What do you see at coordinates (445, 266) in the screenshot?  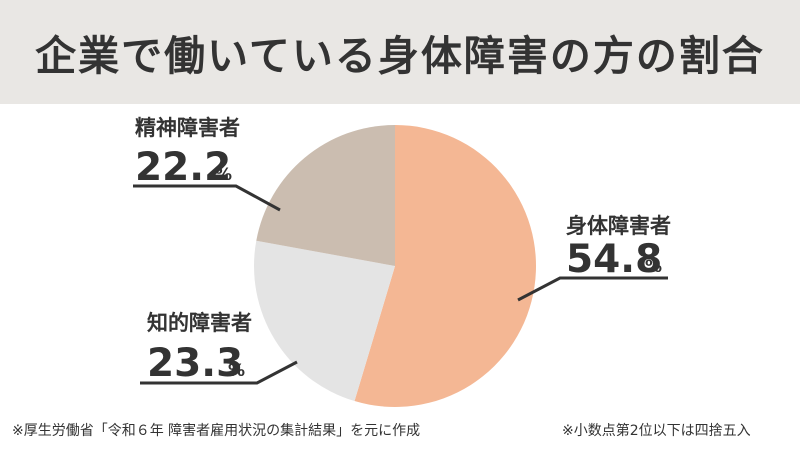 I see `pie-slice-physical` at bounding box center [445, 266].